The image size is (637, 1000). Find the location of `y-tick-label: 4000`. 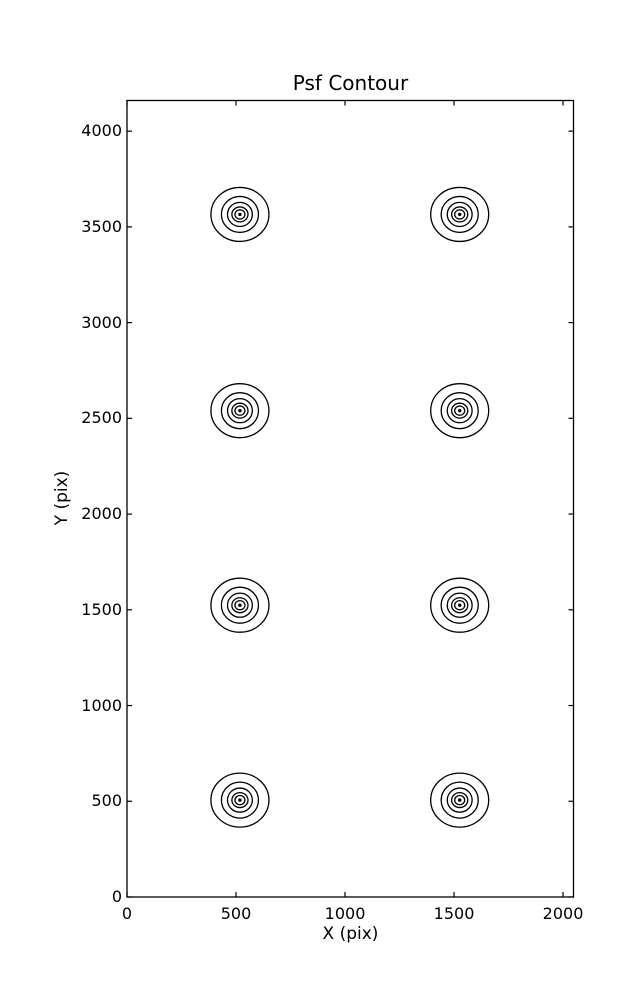

y-tick-label: 4000 is located at coordinates (101, 131).